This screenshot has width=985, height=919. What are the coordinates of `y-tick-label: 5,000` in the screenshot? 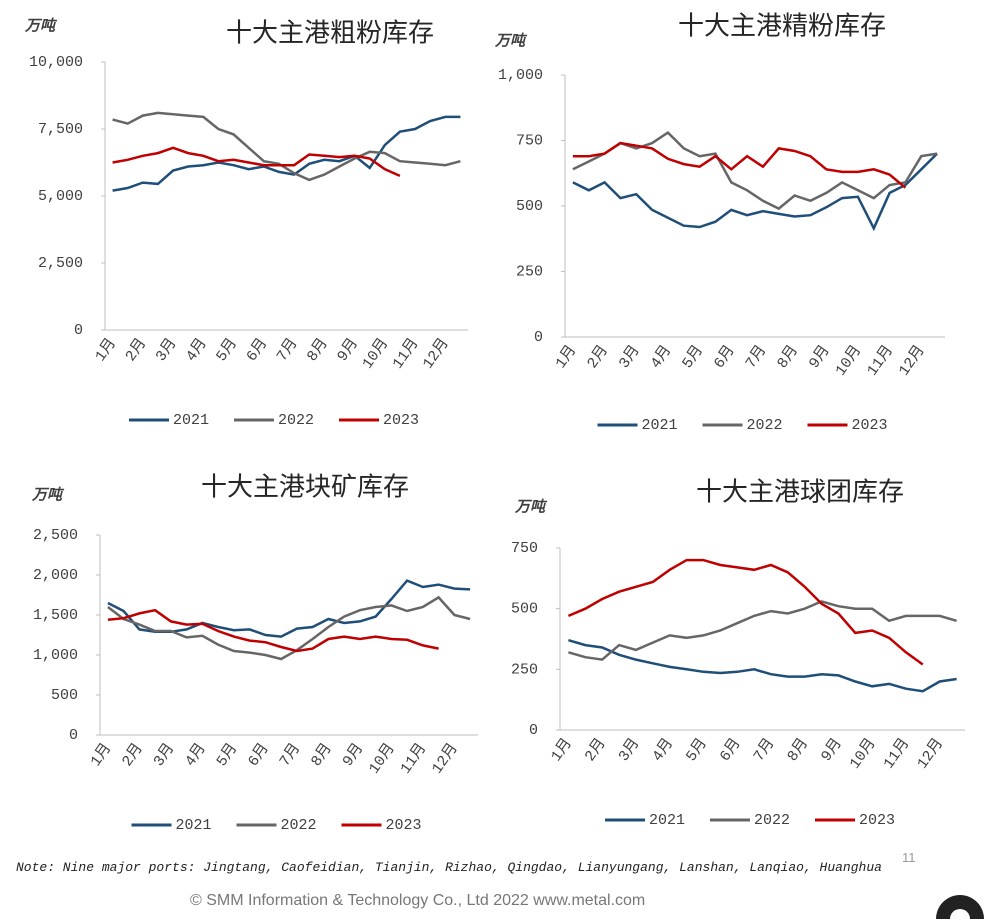 It's located at (60, 196).